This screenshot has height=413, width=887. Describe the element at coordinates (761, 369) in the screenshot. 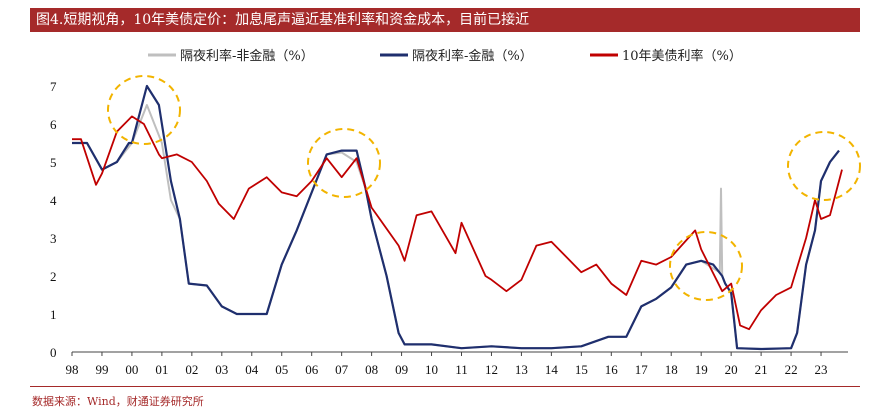

I see `x-tick-label: 21` at that location.